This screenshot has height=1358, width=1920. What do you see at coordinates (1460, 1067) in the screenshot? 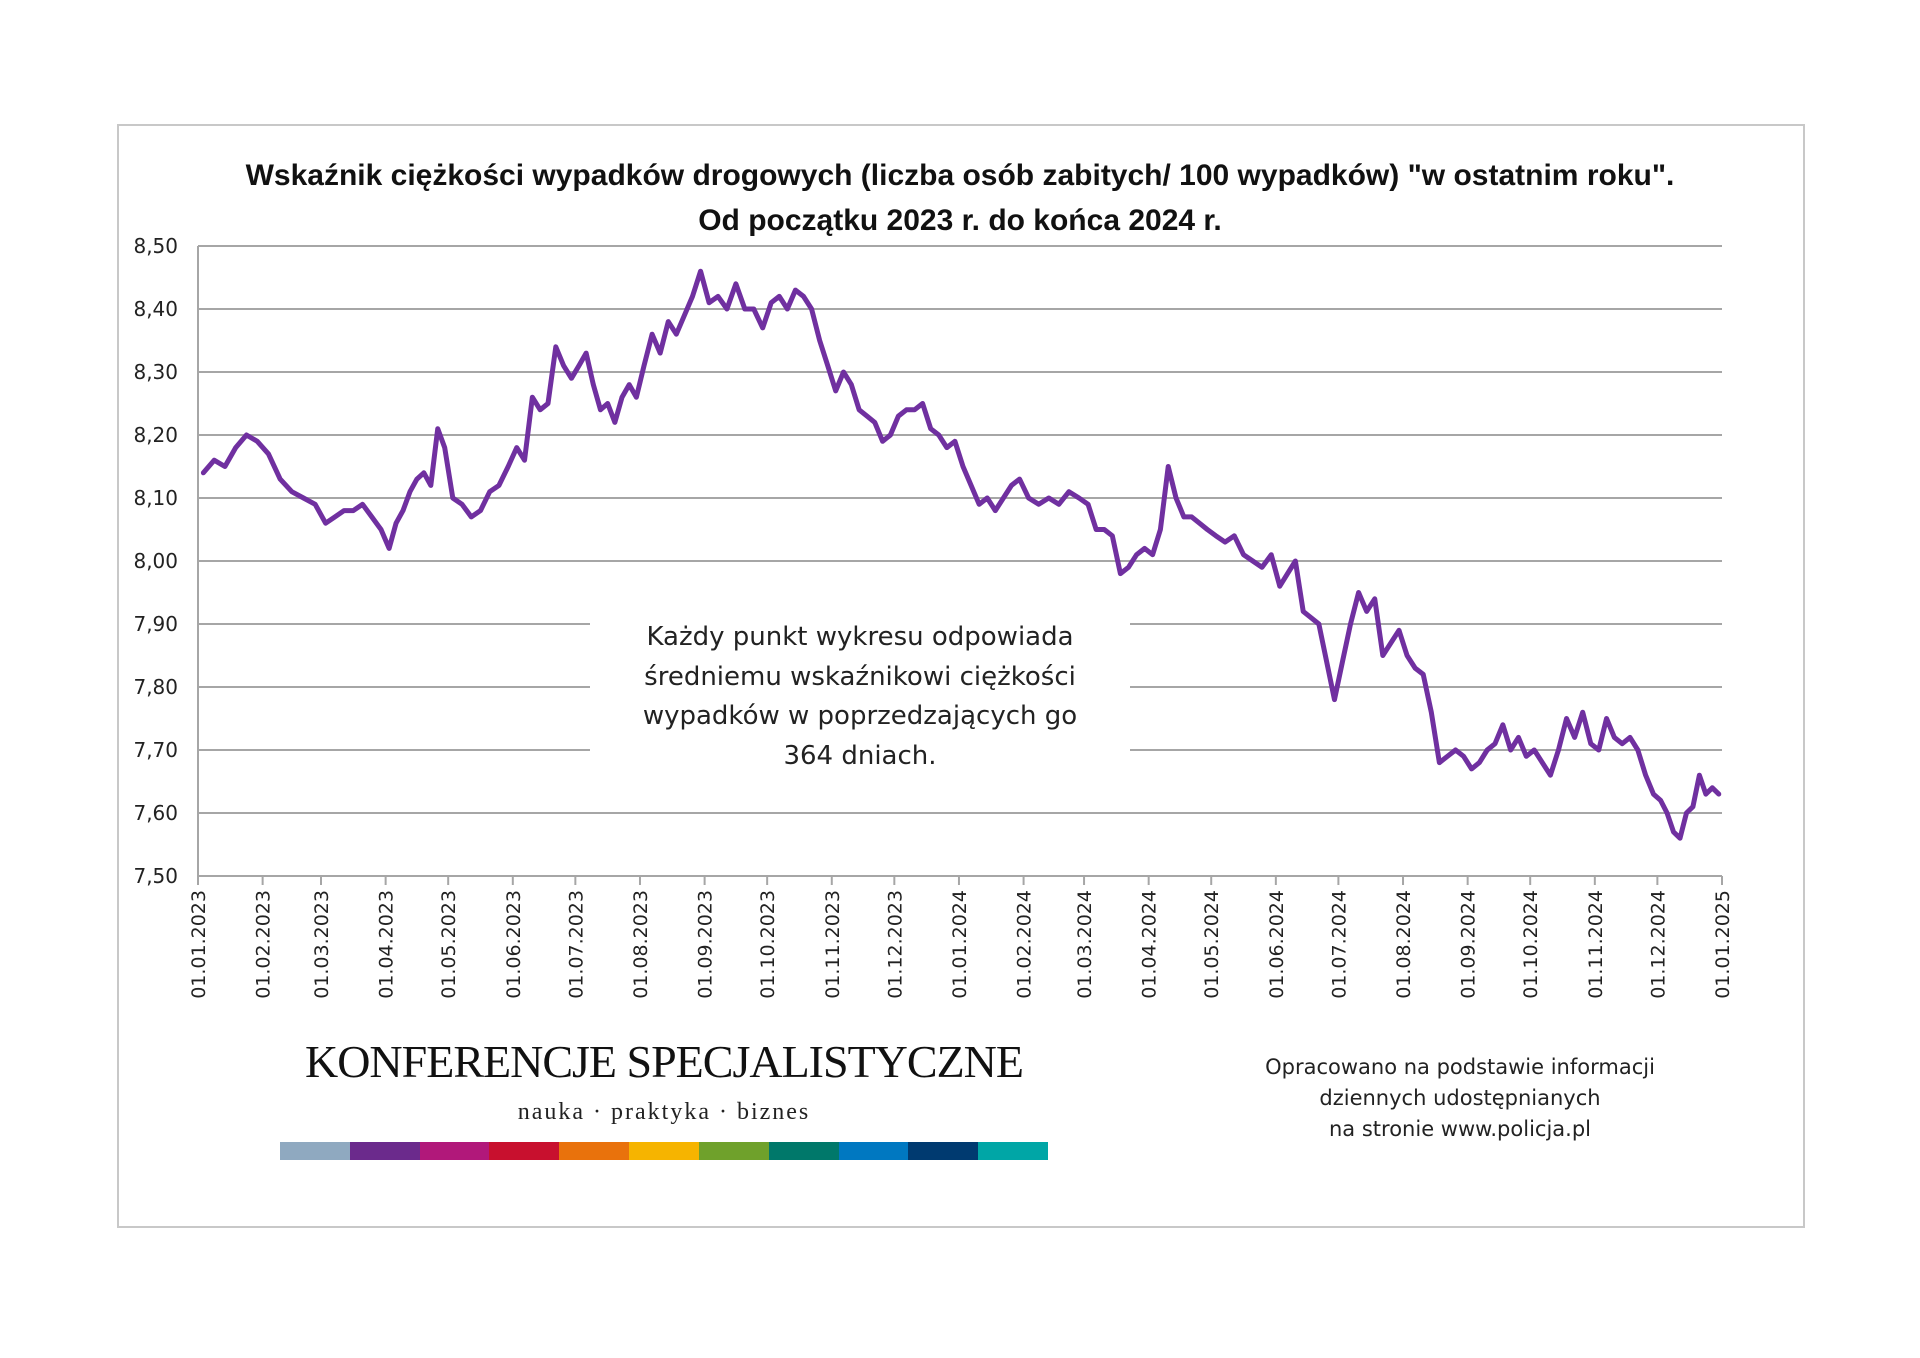
I see `source-line: Opracowano na podstawie informacji` at bounding box center [1460, 1067].